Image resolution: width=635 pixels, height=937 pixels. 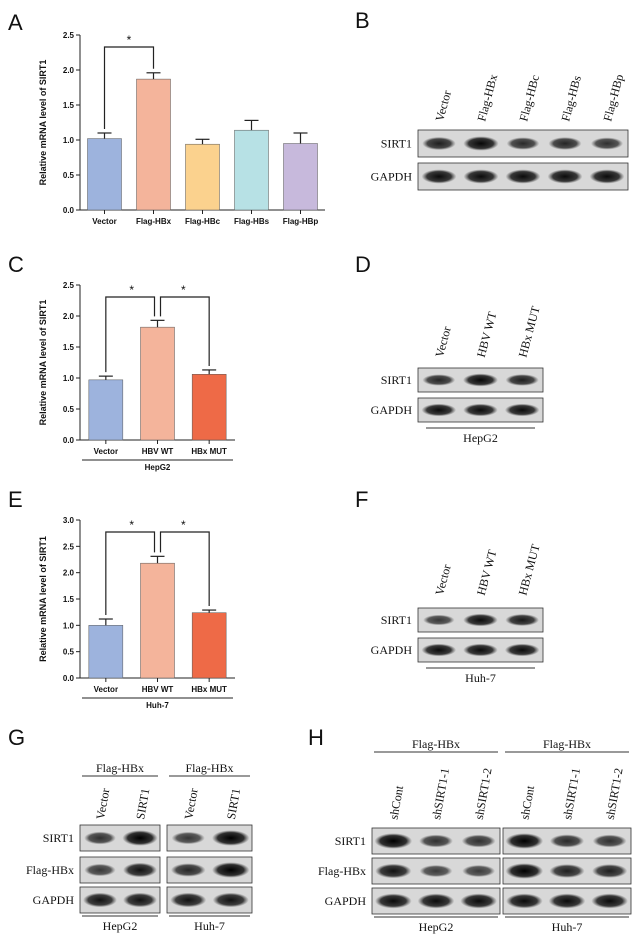 What do you see at coordinates (342, 871) in the screenshot?
I see `row-label: Flag-HBx` at bounding box center [342, 871].